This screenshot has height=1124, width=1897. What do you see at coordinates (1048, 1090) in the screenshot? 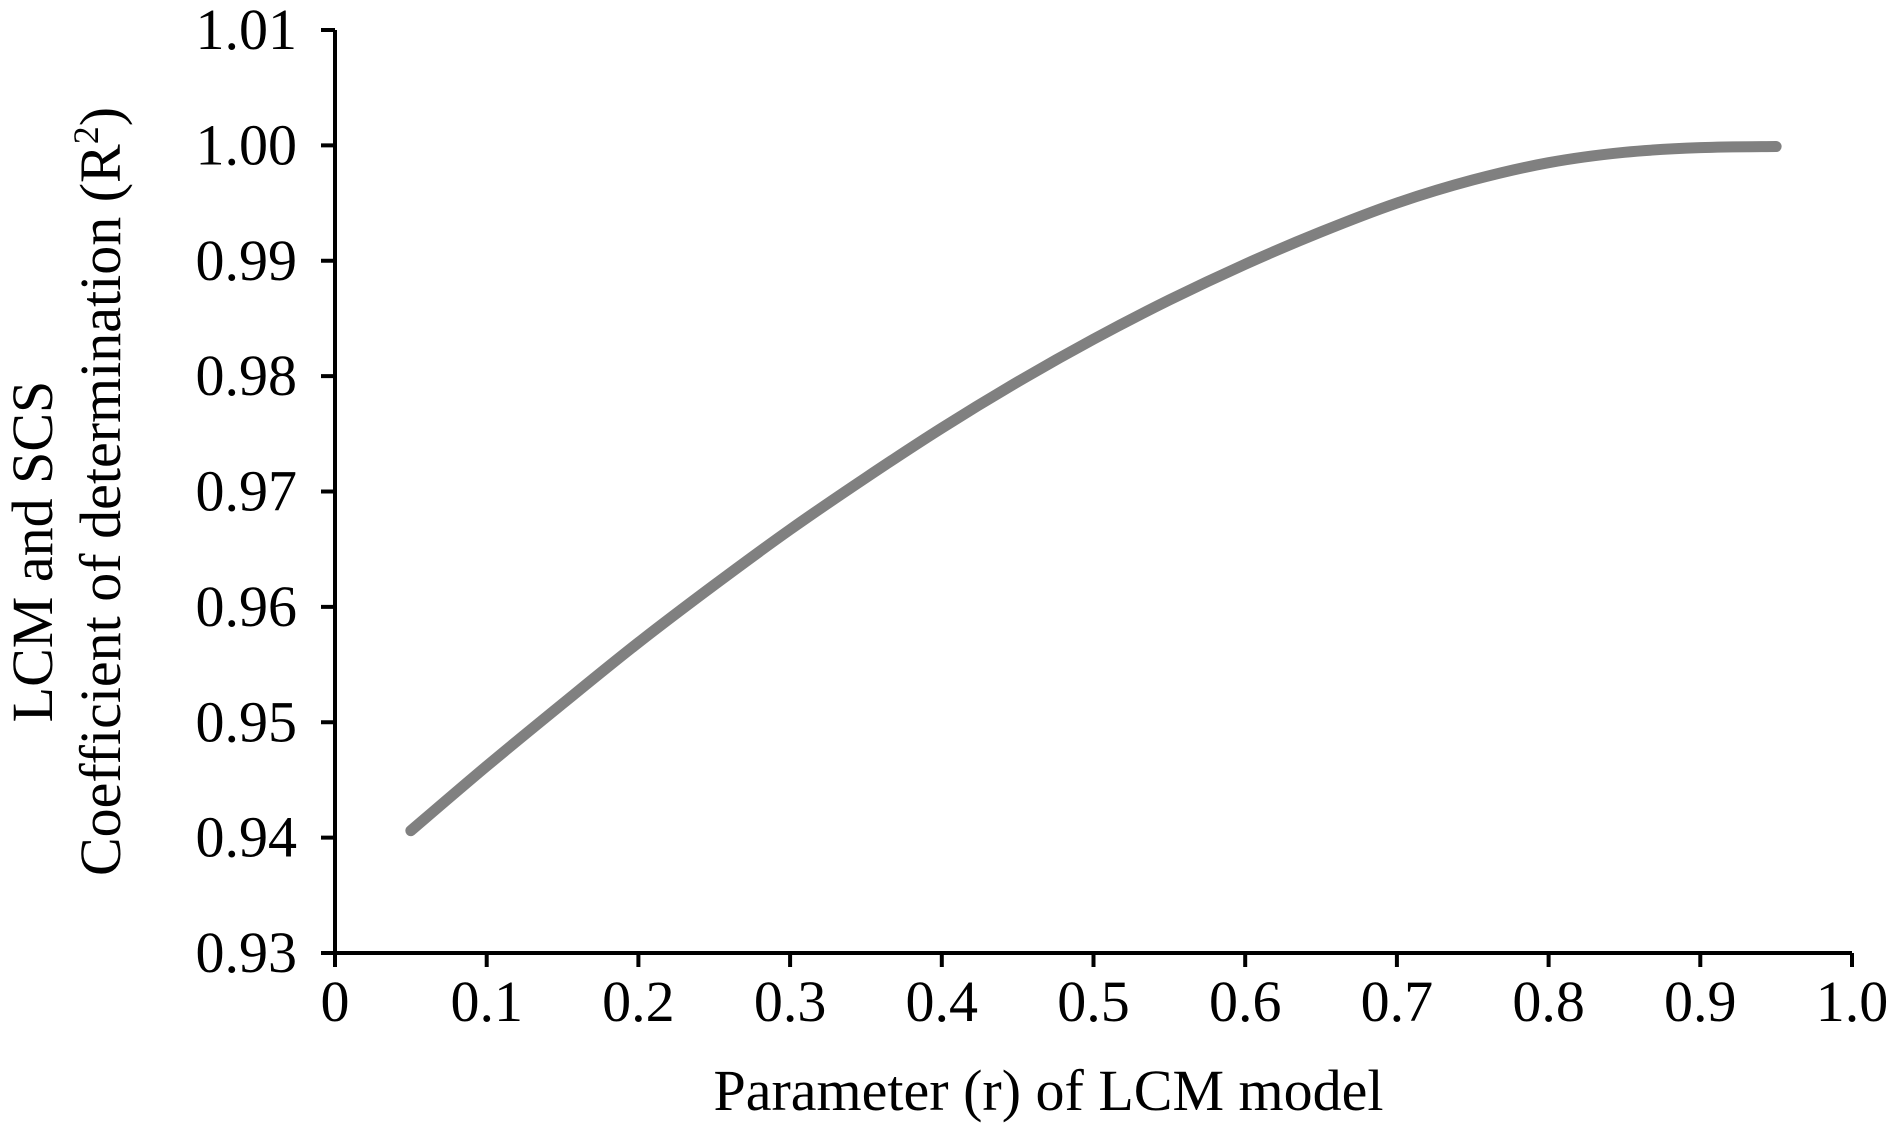
I see `x-axis-title: Parameter (r) of LCM model` at bounding box center [1048, 1090].